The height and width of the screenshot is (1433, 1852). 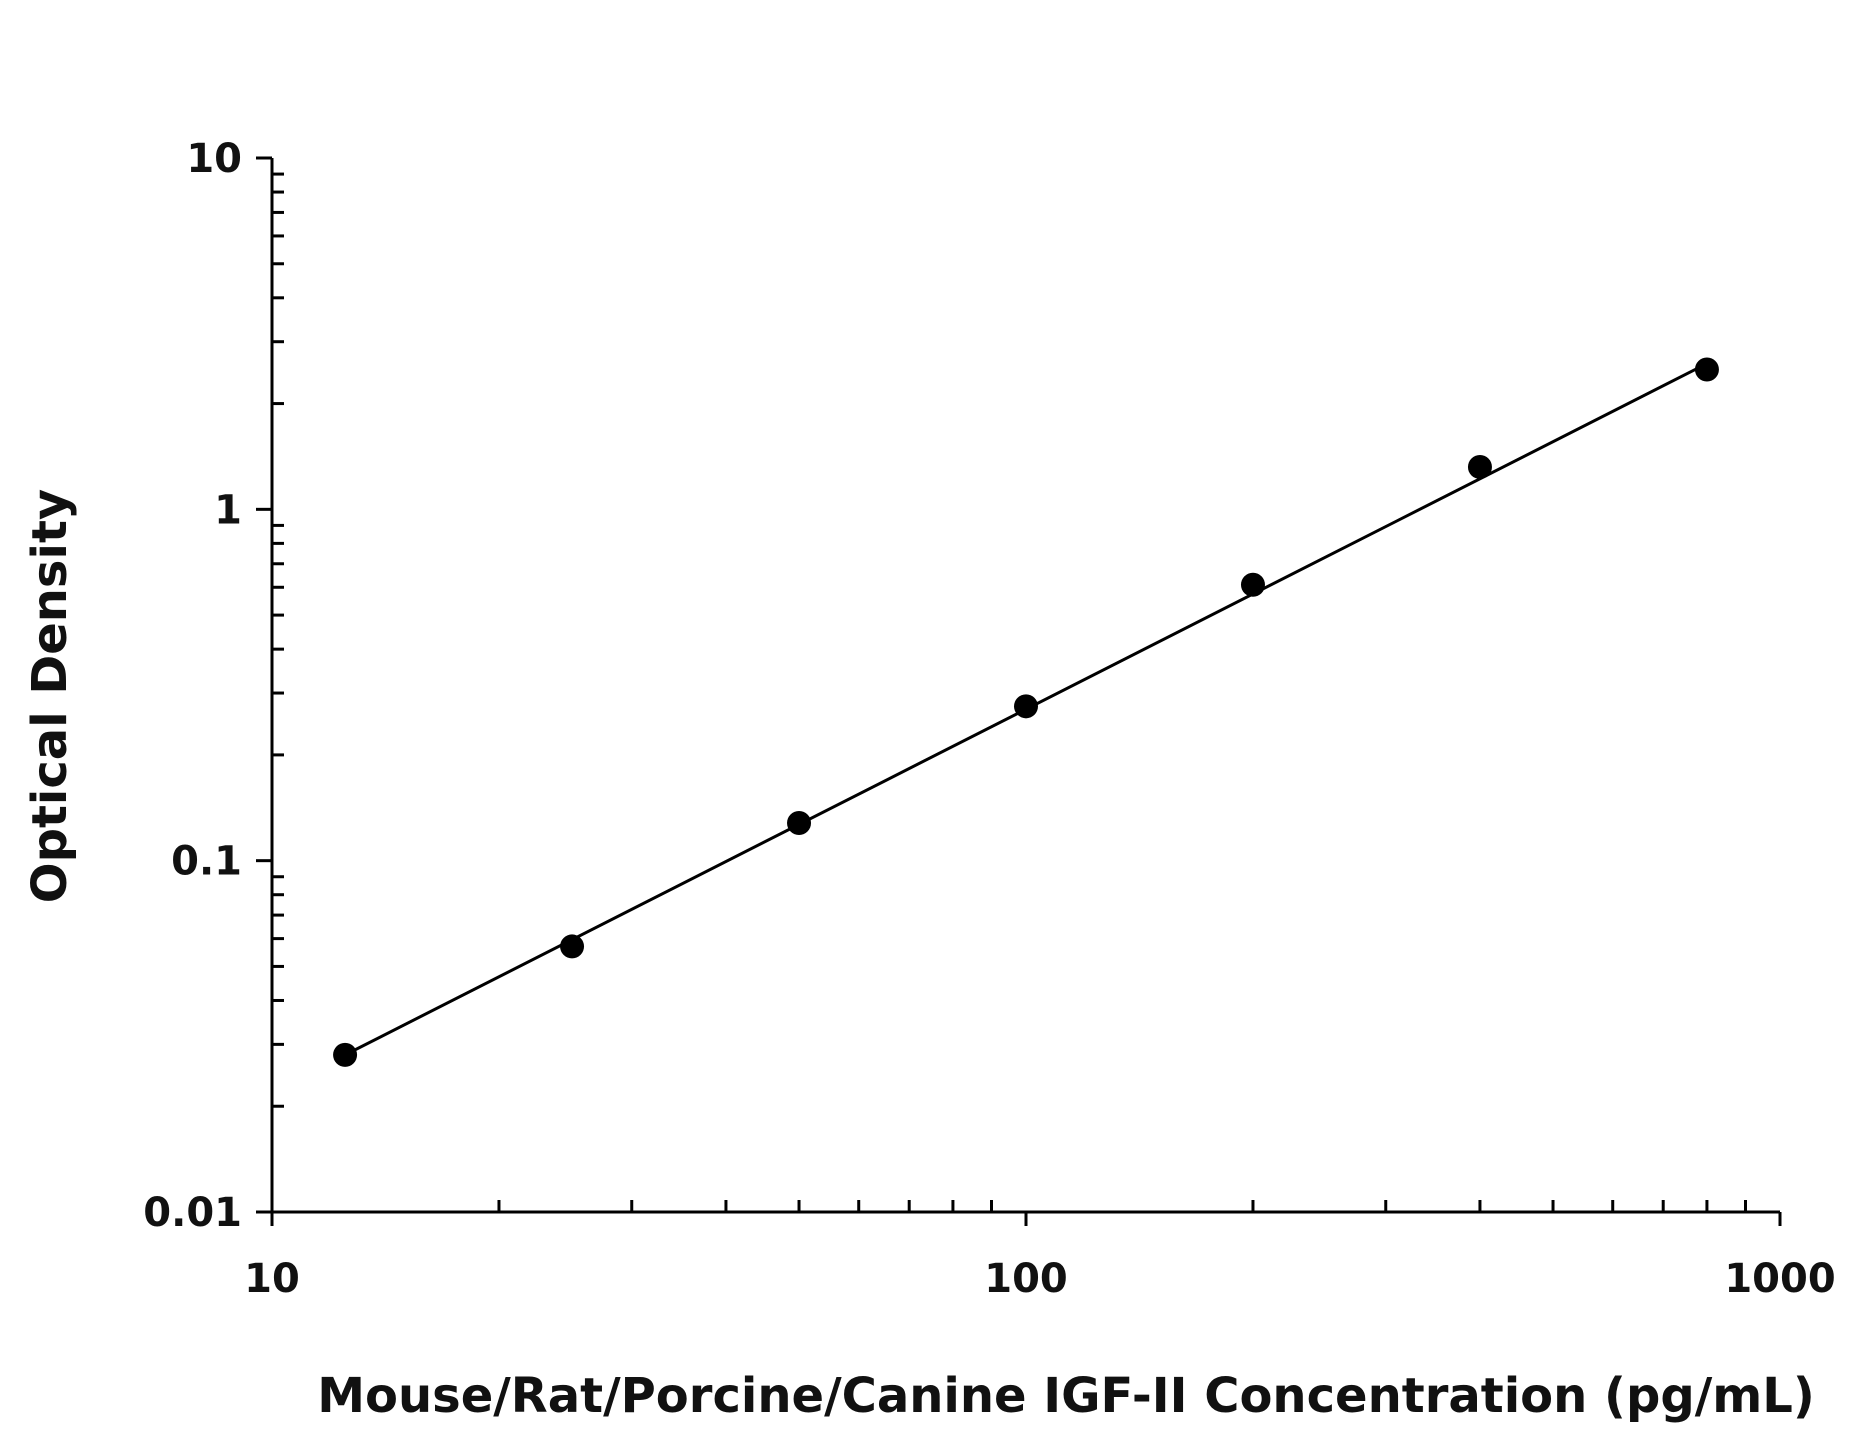 What do you see at coordinates (192, 686) in the screenshot?
I see `y-axis-tick-labels: 0.01 0.1 1 10` at bounding box center [192, 686].